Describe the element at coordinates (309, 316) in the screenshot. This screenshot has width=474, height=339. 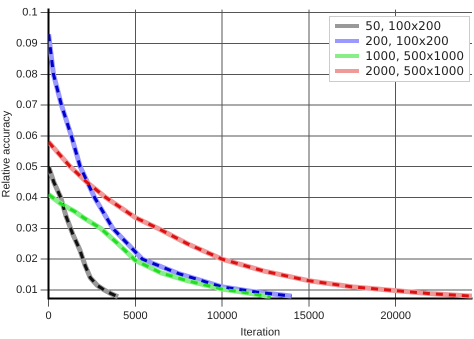
I see `x-tick-label: 15000` at that location.